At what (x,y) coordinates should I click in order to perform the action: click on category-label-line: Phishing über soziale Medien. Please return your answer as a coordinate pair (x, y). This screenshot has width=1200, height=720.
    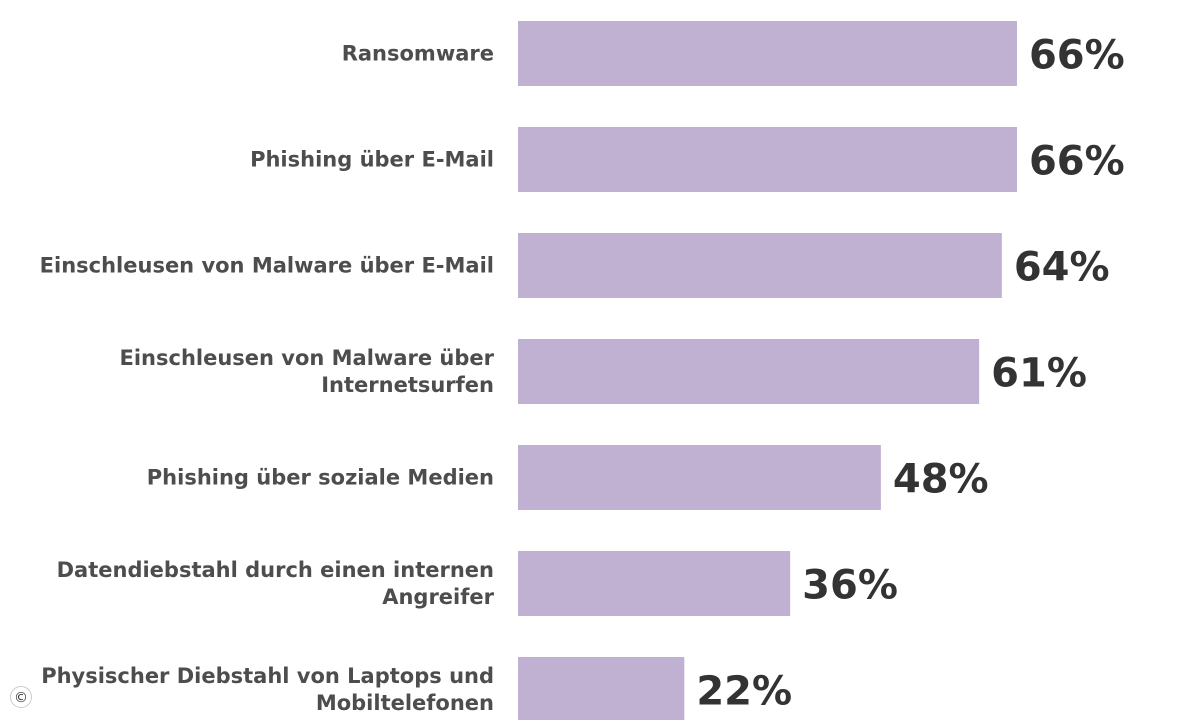
    Looking at the image, I should click on (320, 478).